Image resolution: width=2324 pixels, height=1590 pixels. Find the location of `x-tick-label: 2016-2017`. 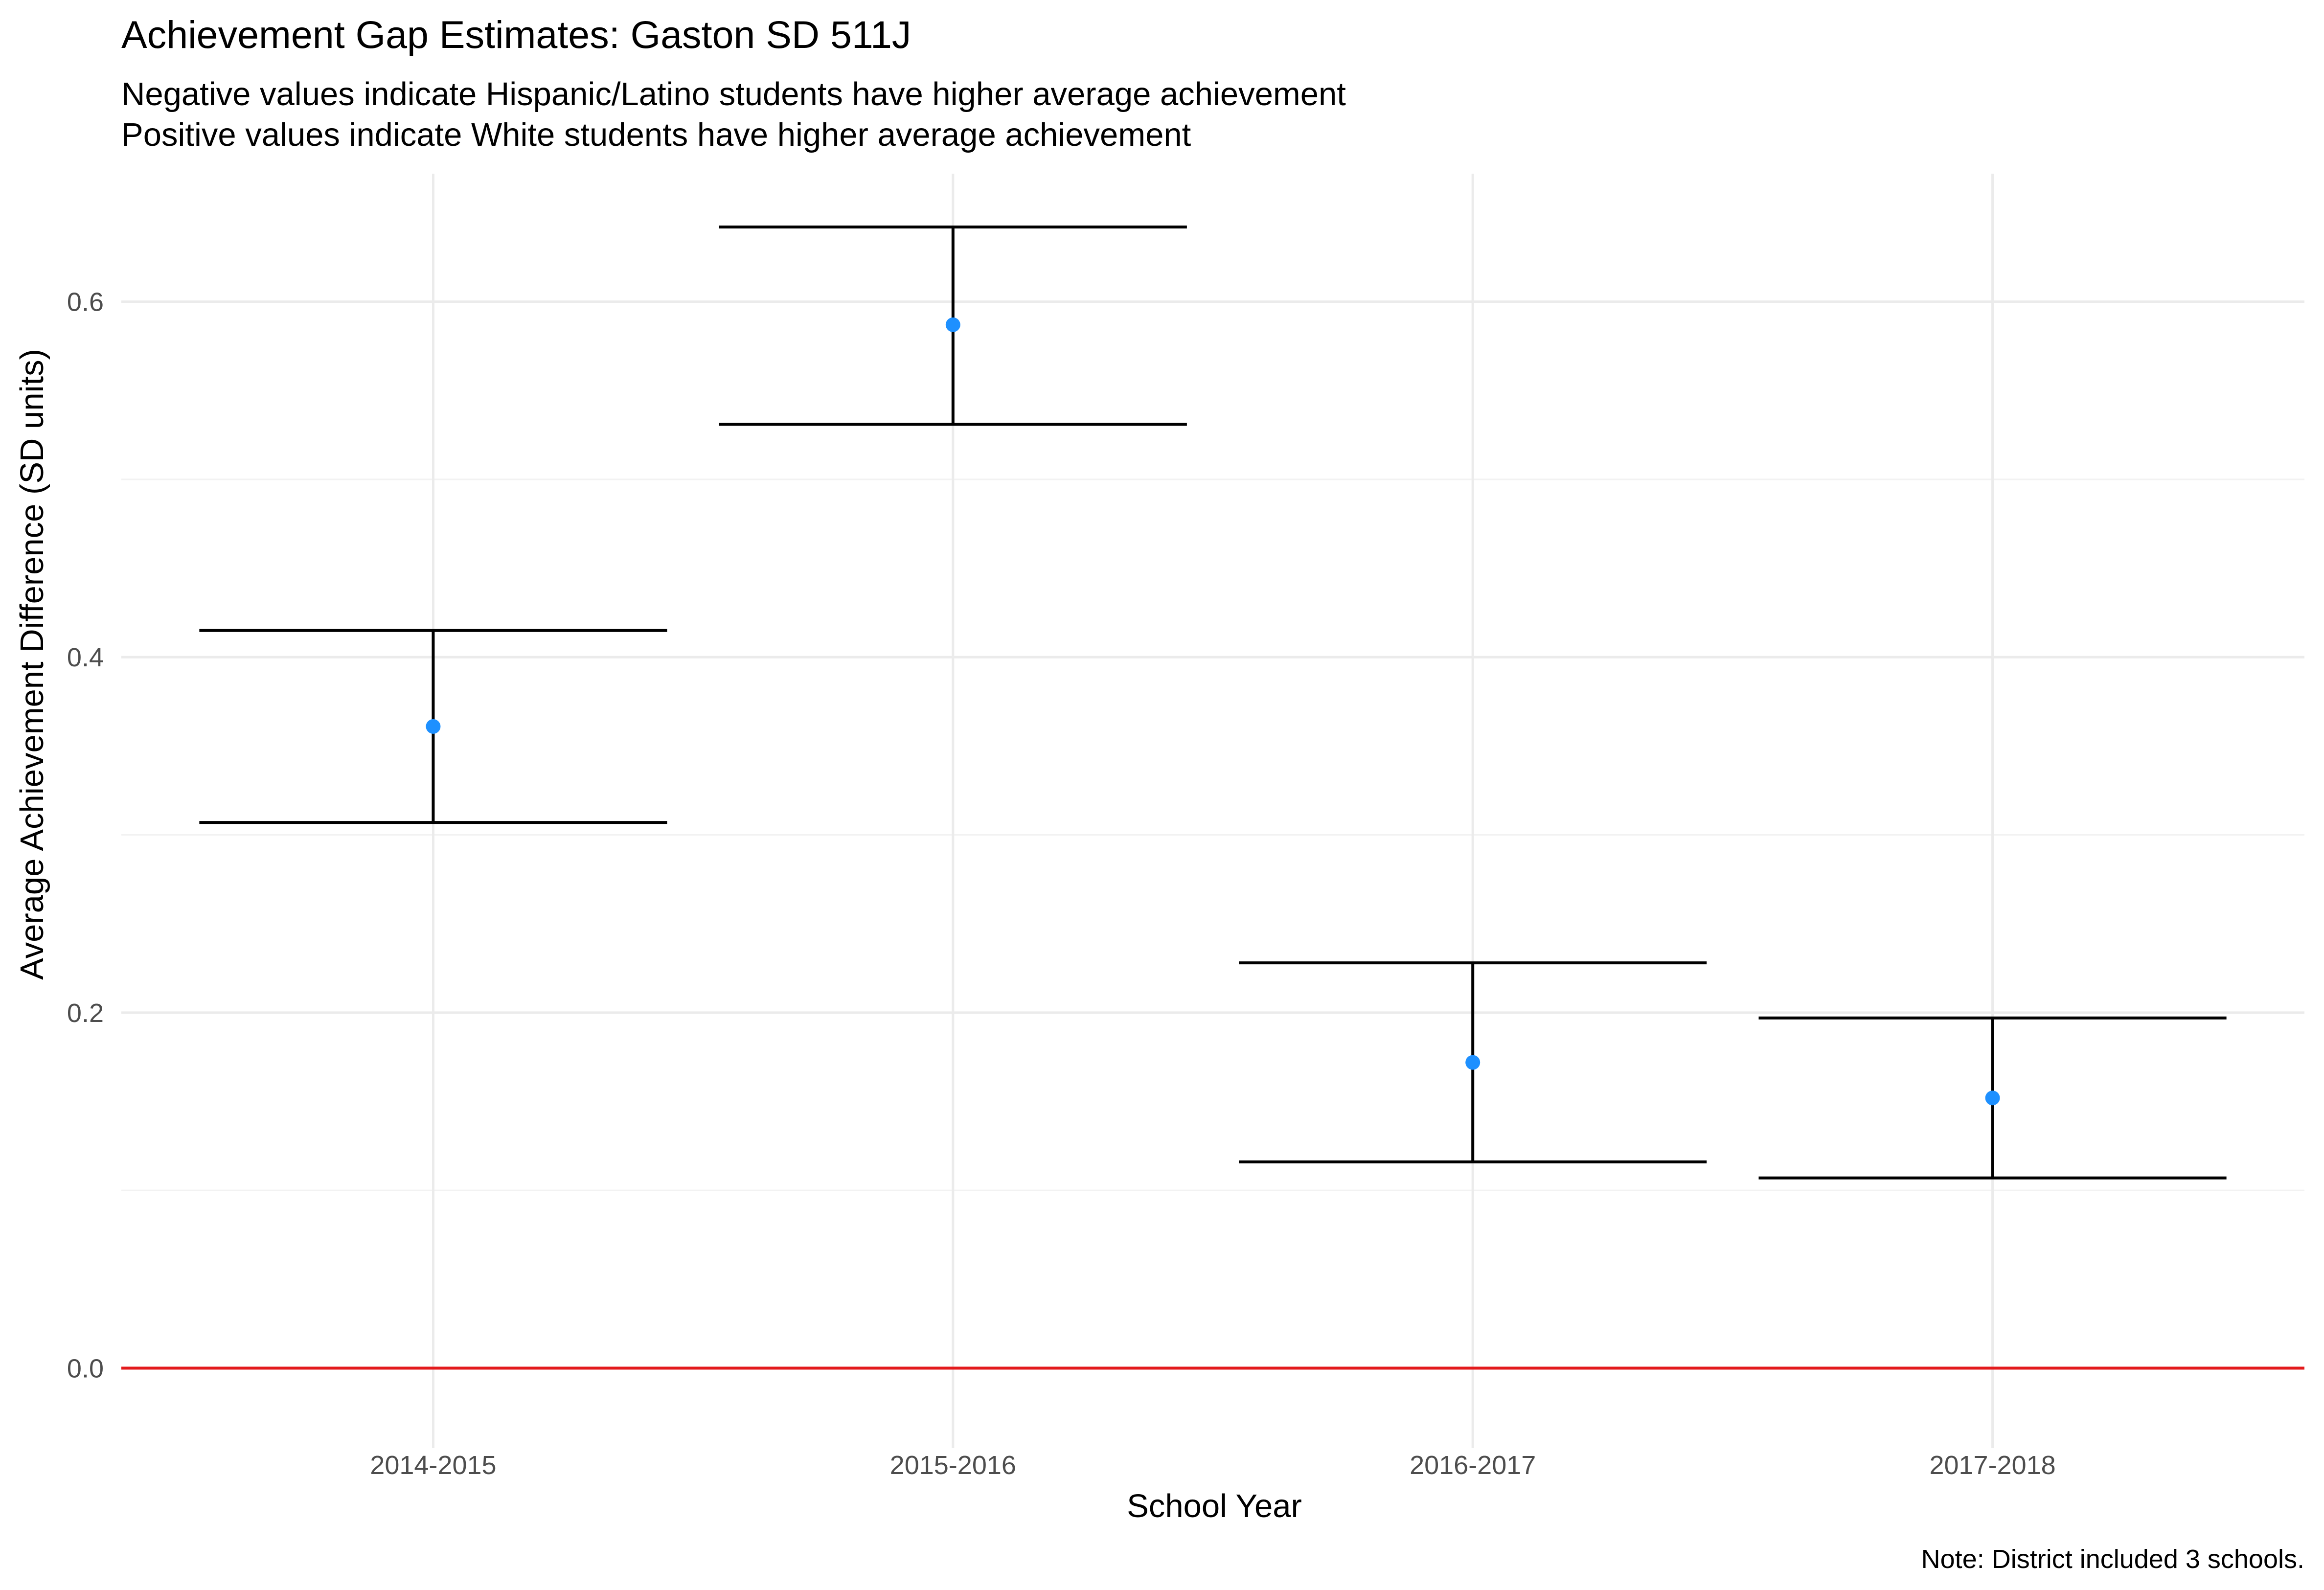

x-tick-label: 2016-2017 is located at coordinates (1473, 1465).